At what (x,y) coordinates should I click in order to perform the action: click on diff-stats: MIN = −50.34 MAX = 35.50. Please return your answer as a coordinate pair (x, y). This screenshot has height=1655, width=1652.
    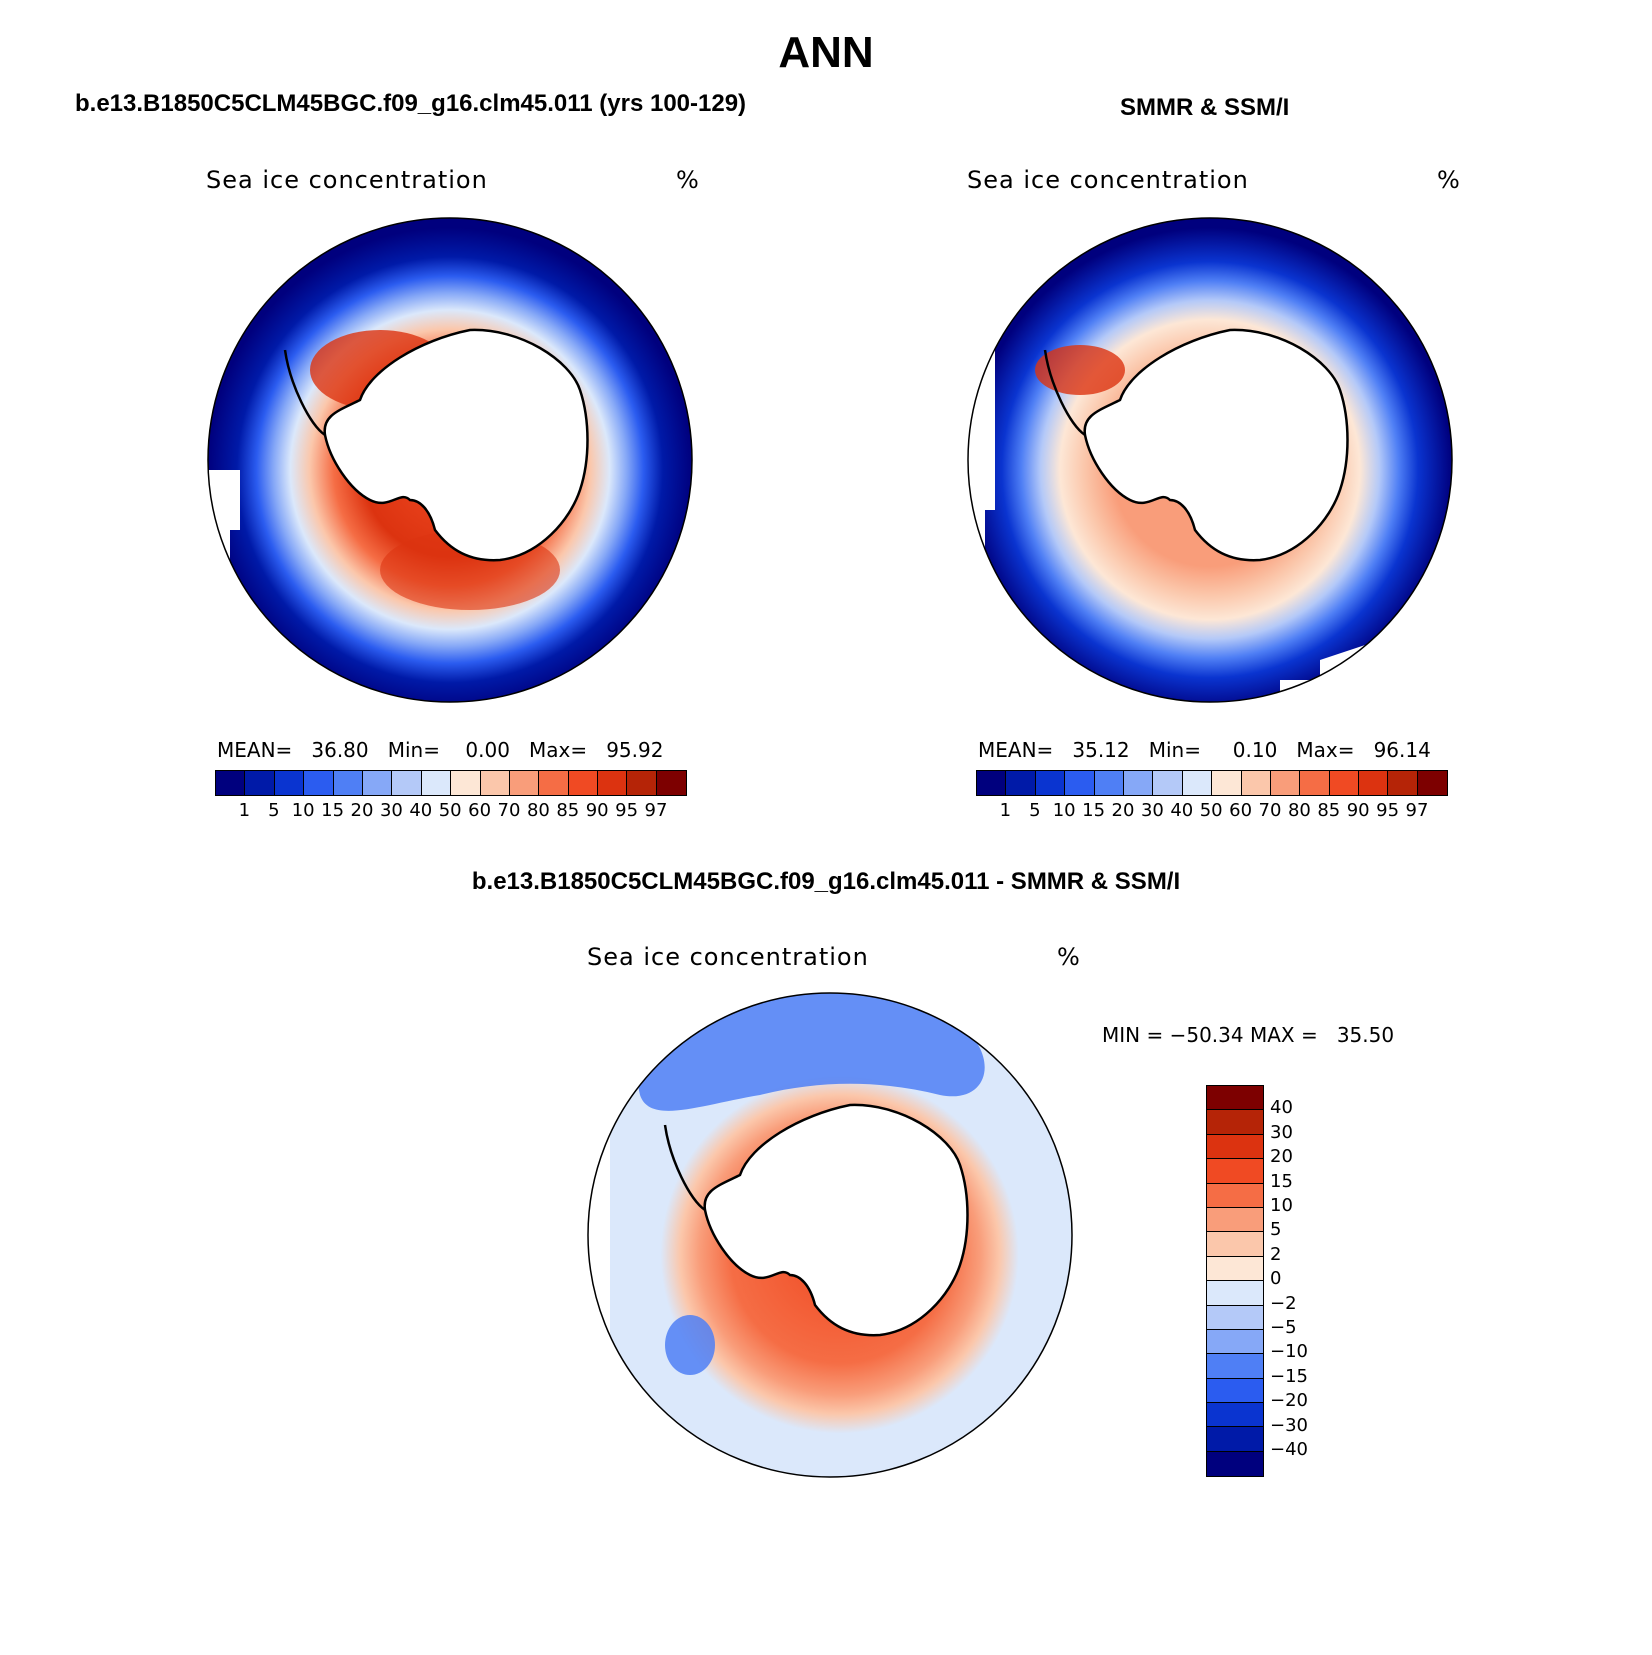
    Looking at the image, I should click on (1248, 1035).